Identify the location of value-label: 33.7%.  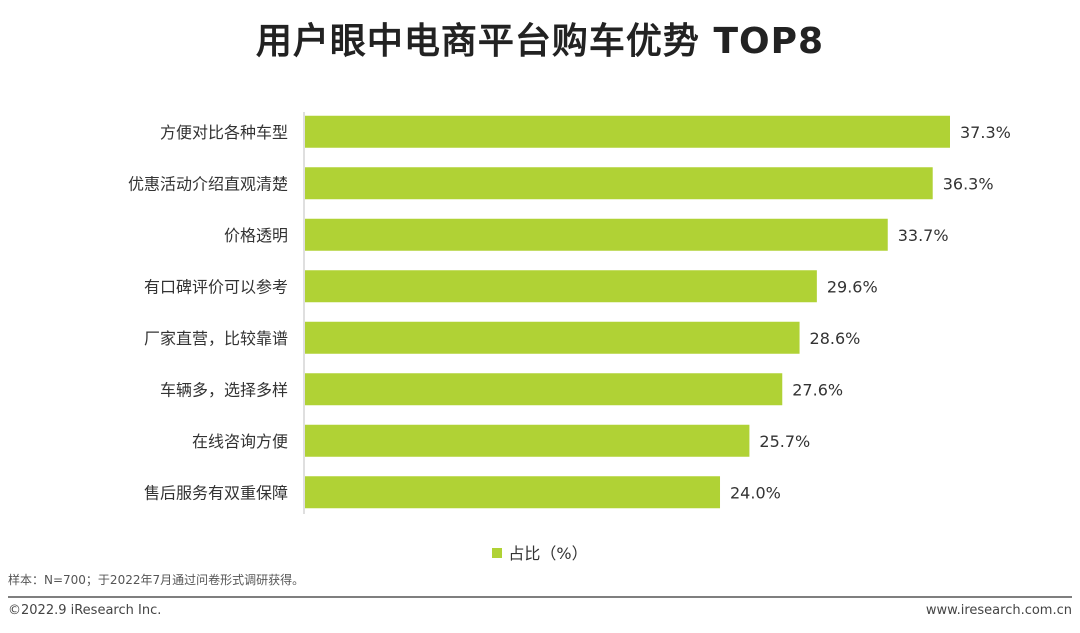
(923, 235).